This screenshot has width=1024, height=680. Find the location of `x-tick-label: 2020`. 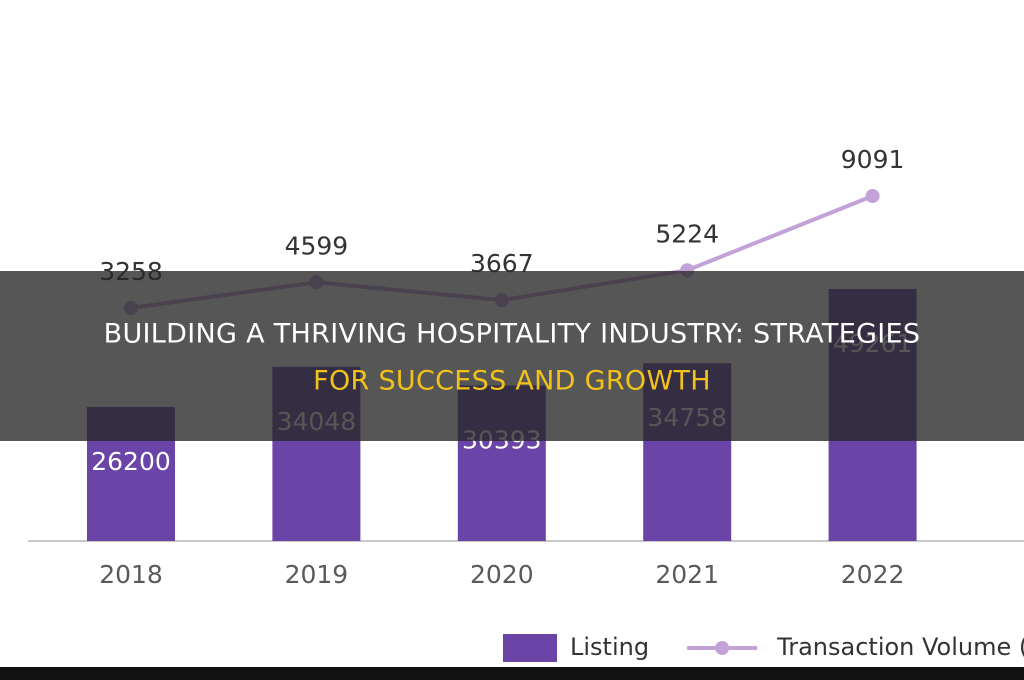

x-tick-label: 2020 is located at coordinates (502, 574).